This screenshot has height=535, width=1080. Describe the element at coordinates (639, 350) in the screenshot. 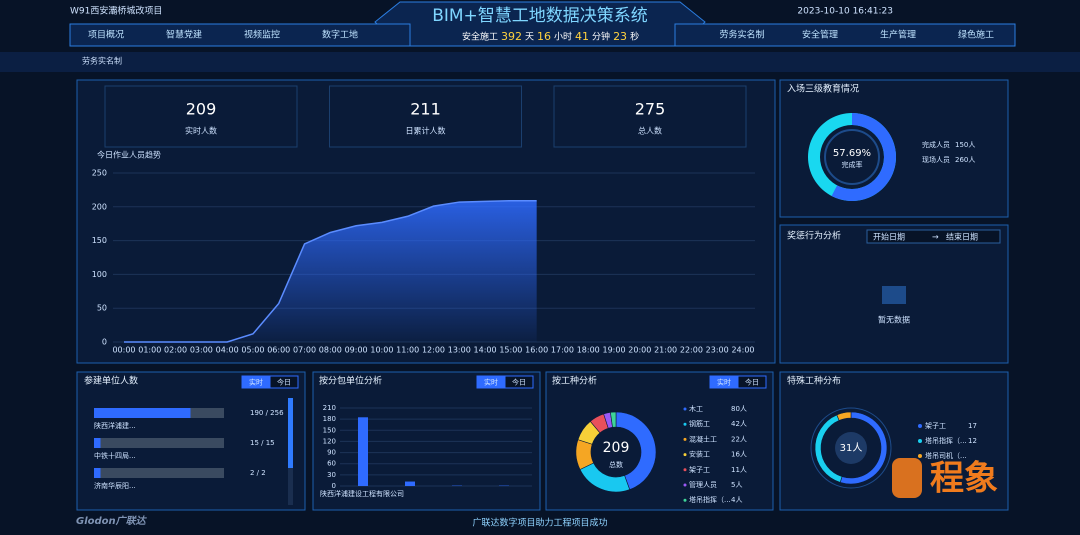

I see `x-tick-label: 20:00` at that location.